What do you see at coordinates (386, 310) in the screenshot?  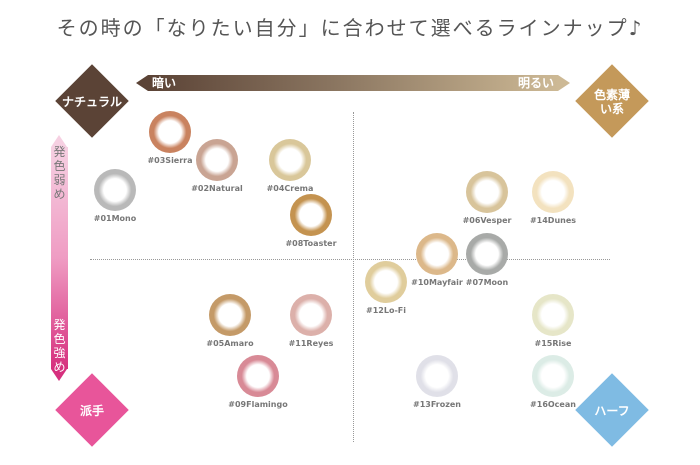 I see `lens-label: #12Lo-Fi` at bounding box center [386, 310].